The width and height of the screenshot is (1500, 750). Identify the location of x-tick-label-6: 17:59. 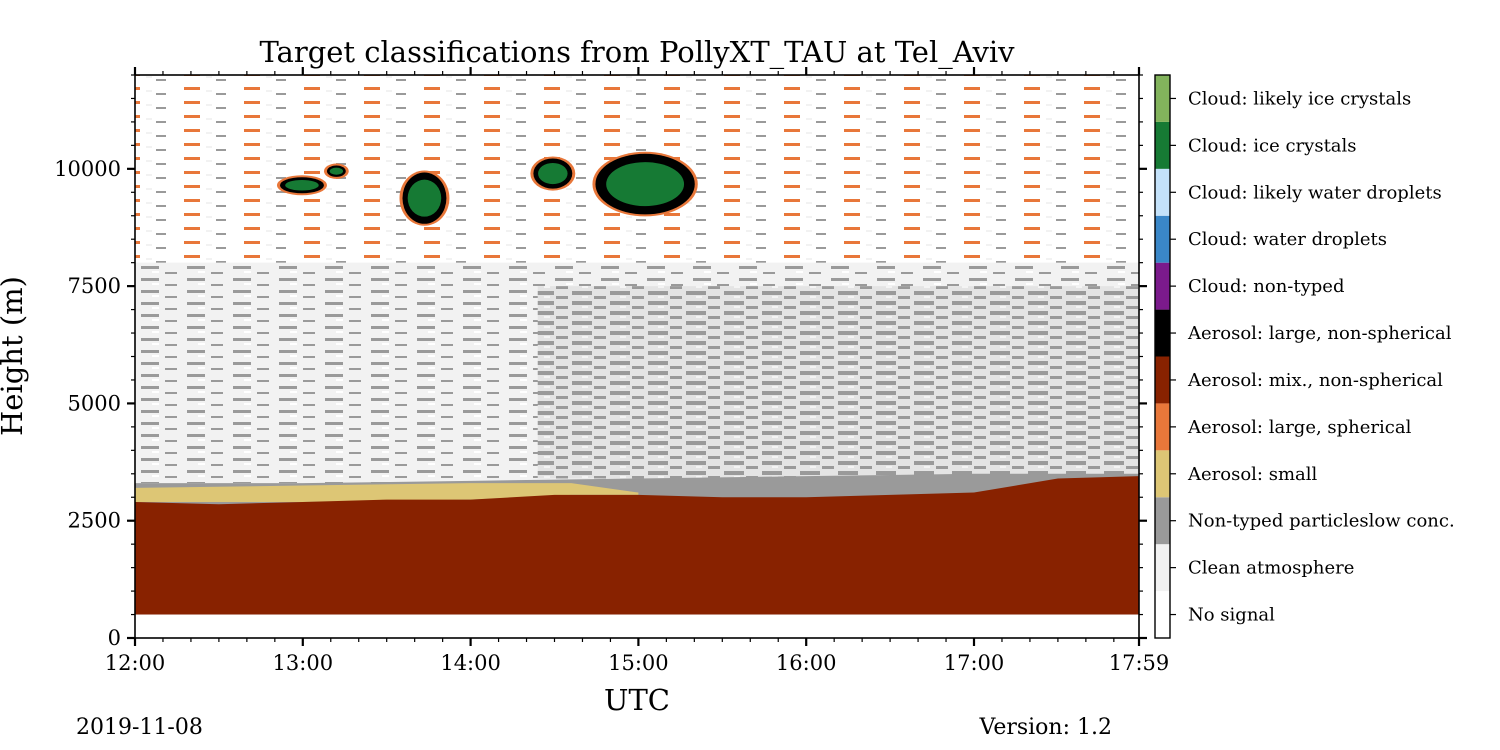
(1139, 663).